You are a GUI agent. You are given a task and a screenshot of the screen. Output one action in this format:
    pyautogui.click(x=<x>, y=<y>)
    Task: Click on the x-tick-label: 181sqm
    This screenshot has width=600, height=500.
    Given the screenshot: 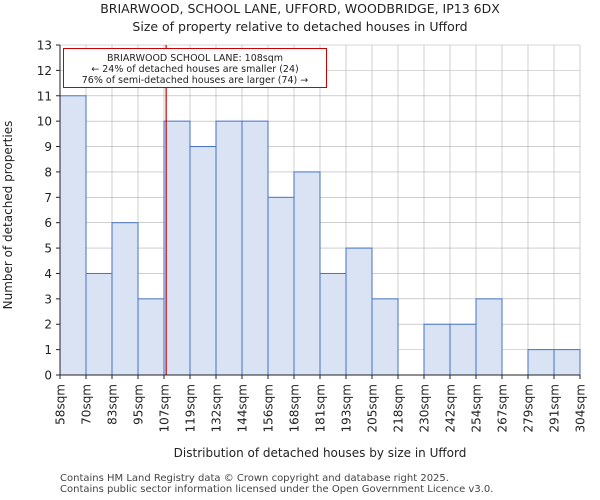 What is the action you would take?
    pyautogui.click(x=321, y=408)
    